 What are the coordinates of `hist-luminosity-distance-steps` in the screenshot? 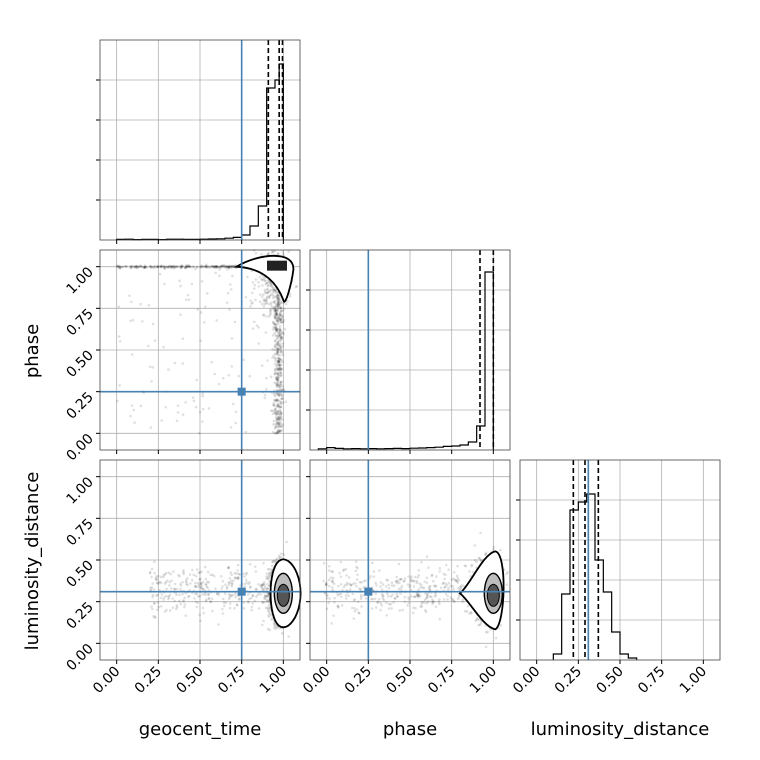 It's located at (595, 576).